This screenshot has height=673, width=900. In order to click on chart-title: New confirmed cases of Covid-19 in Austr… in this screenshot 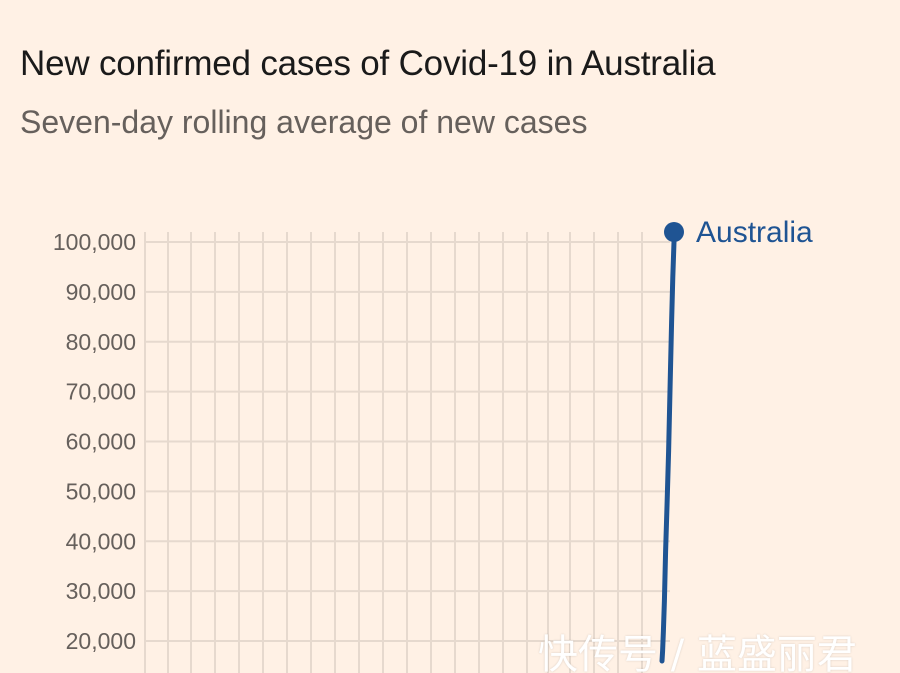, I will do `click(368, 63)`.